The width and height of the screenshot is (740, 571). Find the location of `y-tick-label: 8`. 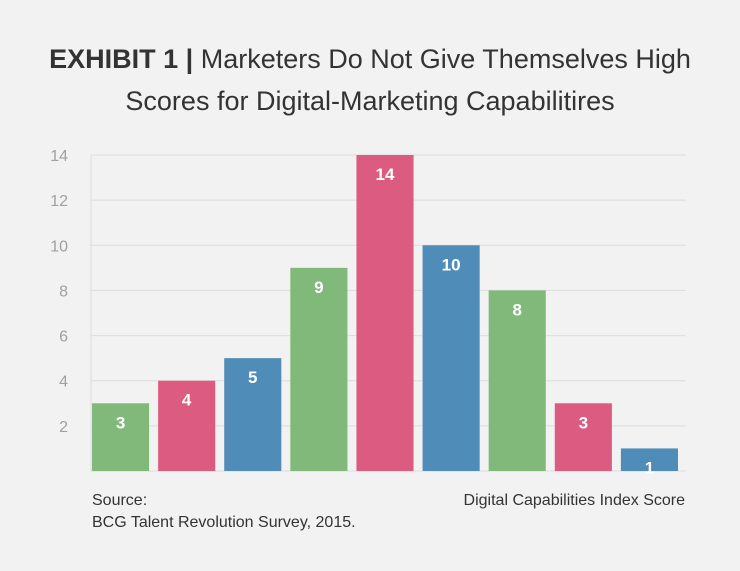

y-tick-label: 8 is located at coordinates (63, 291).